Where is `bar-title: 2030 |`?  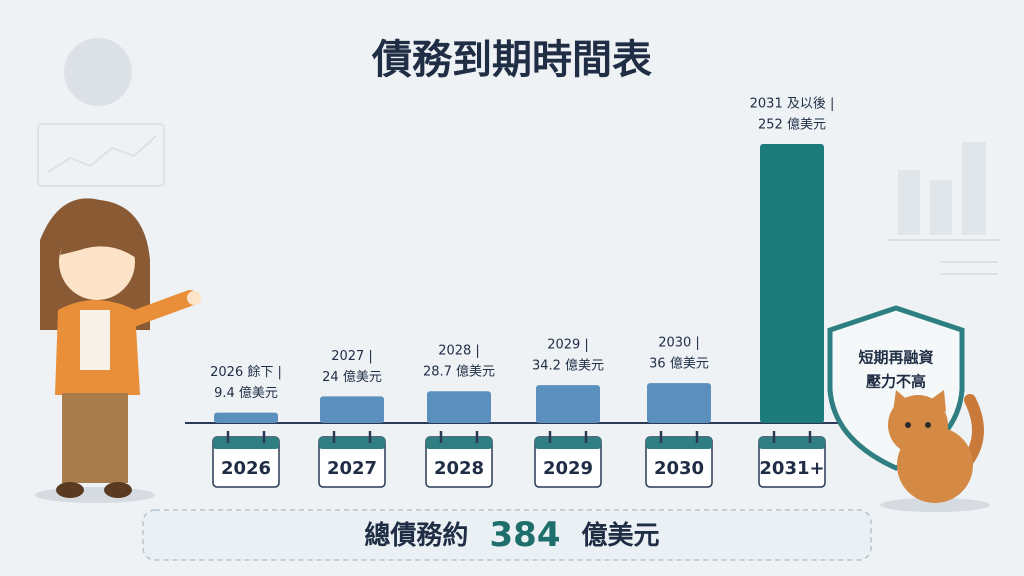
bar-title: 2030 | is located at coordinates (679, 343).